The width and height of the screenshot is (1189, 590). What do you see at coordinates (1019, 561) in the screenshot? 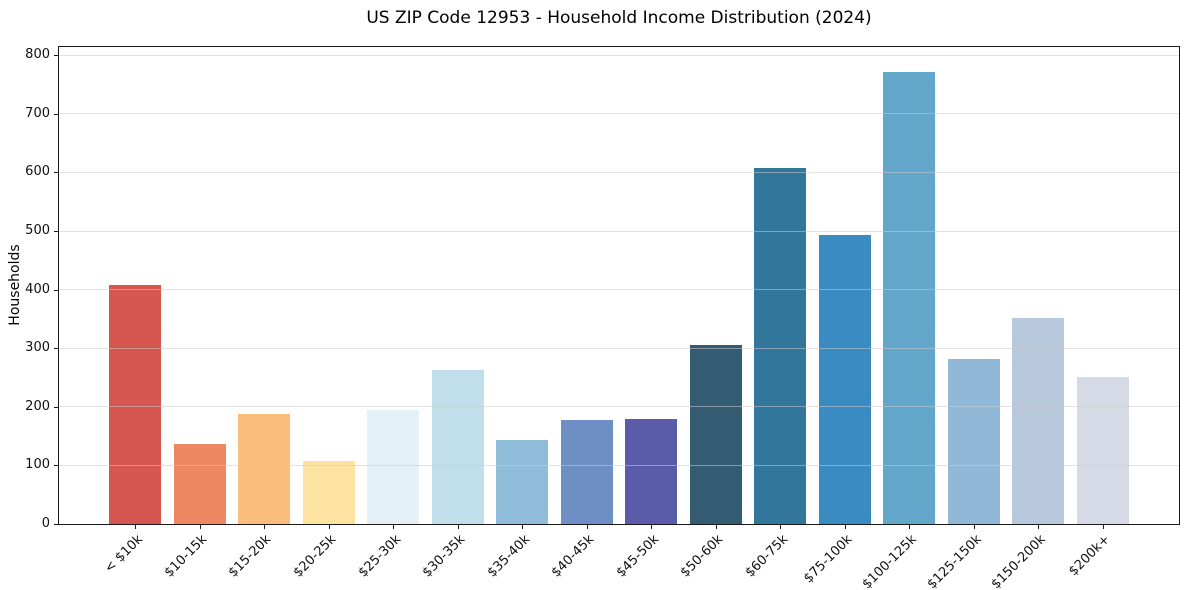
I see `x-tick-label: $150-200k` at bounding box center [1019, 561].